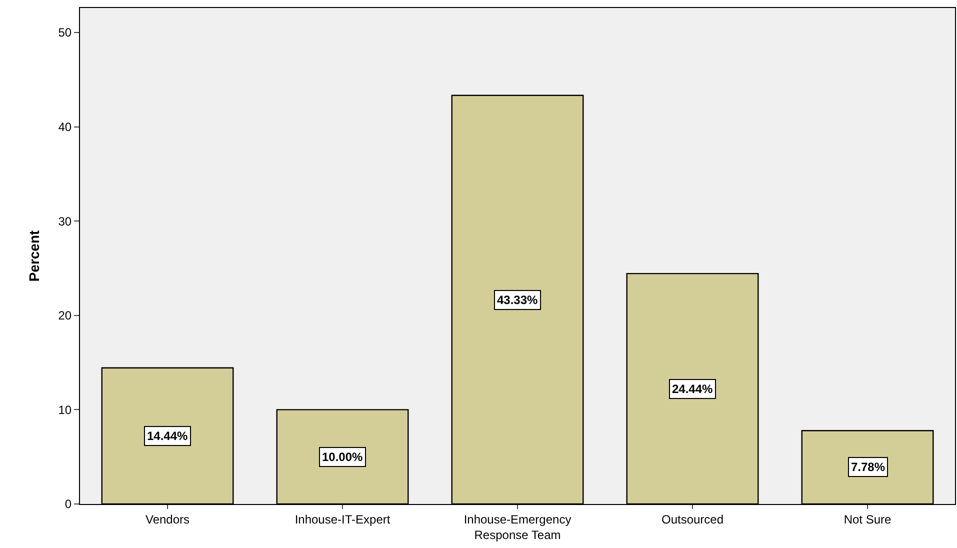 This screenshot has height=548, width=957. What do you see at coordinates (517, 300) in the screenshot?
I see `data-label: 43.33%` at bounding box center [517, 300].